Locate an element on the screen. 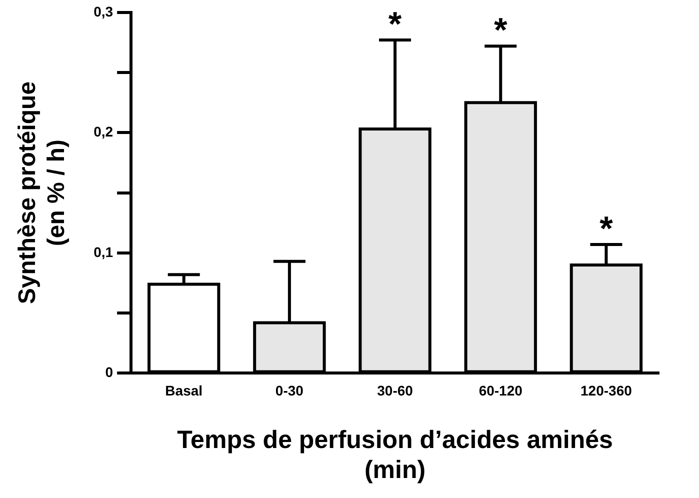 The height and width of the screenshot is (498, 699). x-tick-label: 0-30 is located at coordinates (289, 390).